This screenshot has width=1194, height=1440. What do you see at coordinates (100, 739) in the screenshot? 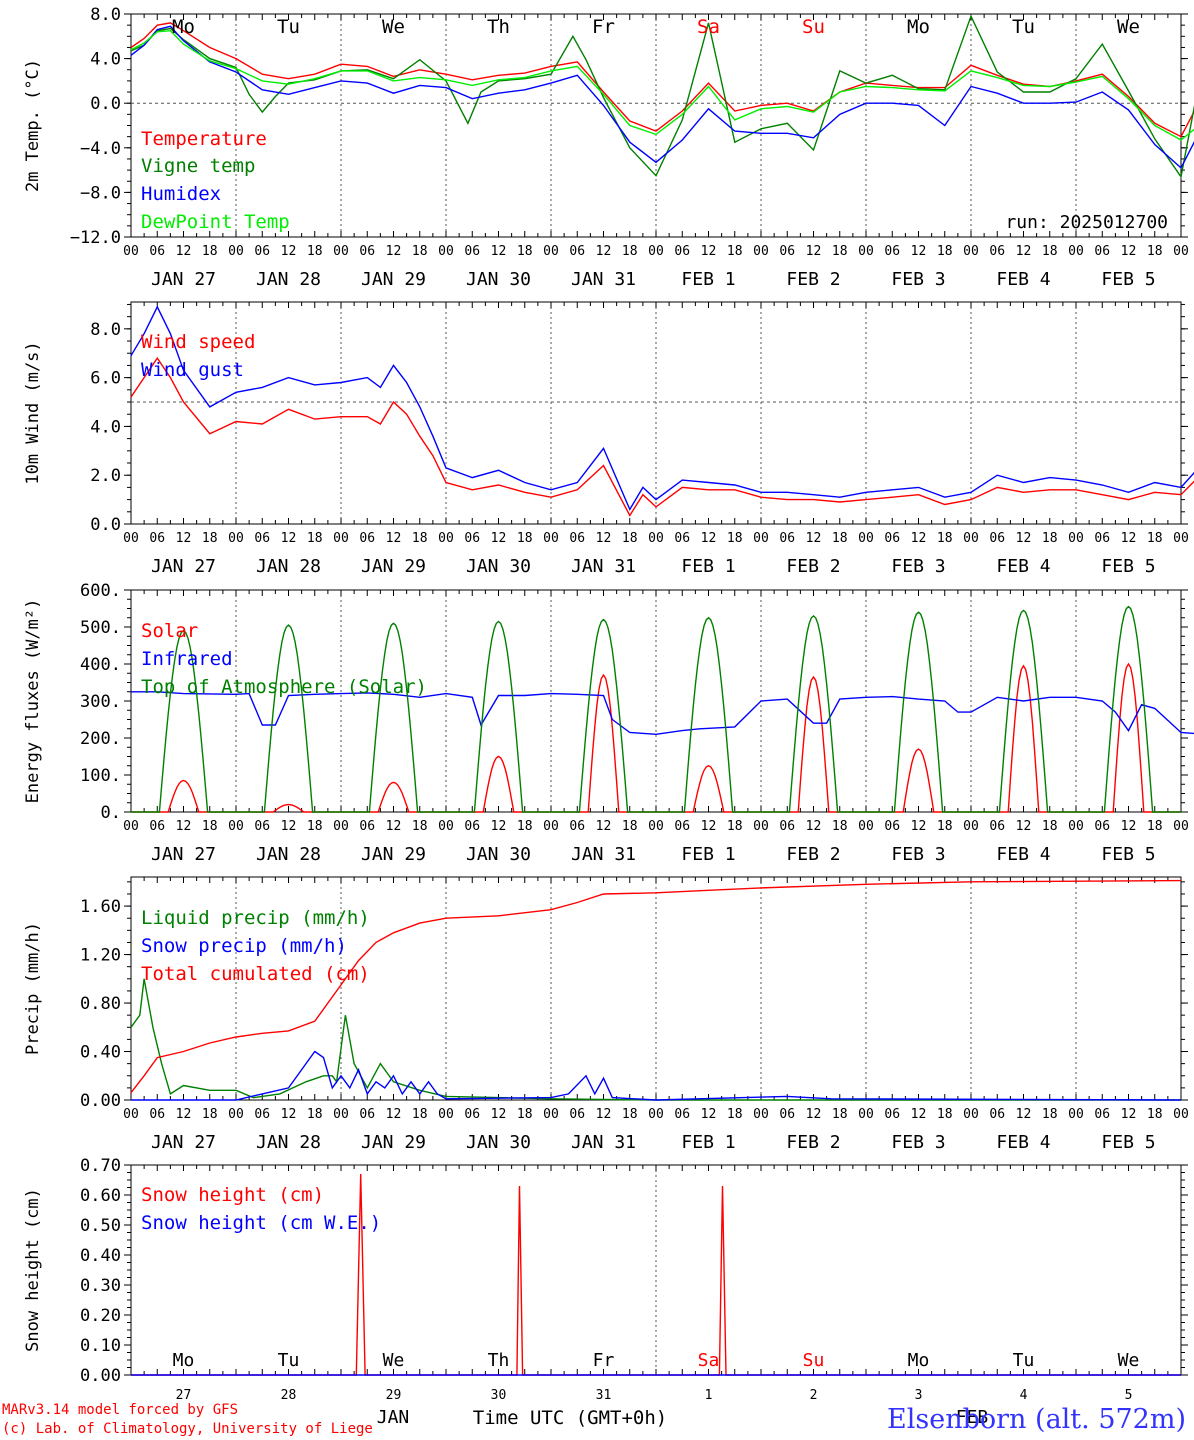
I see `y-tick-label: 200.` at bounding box center [100, 739].